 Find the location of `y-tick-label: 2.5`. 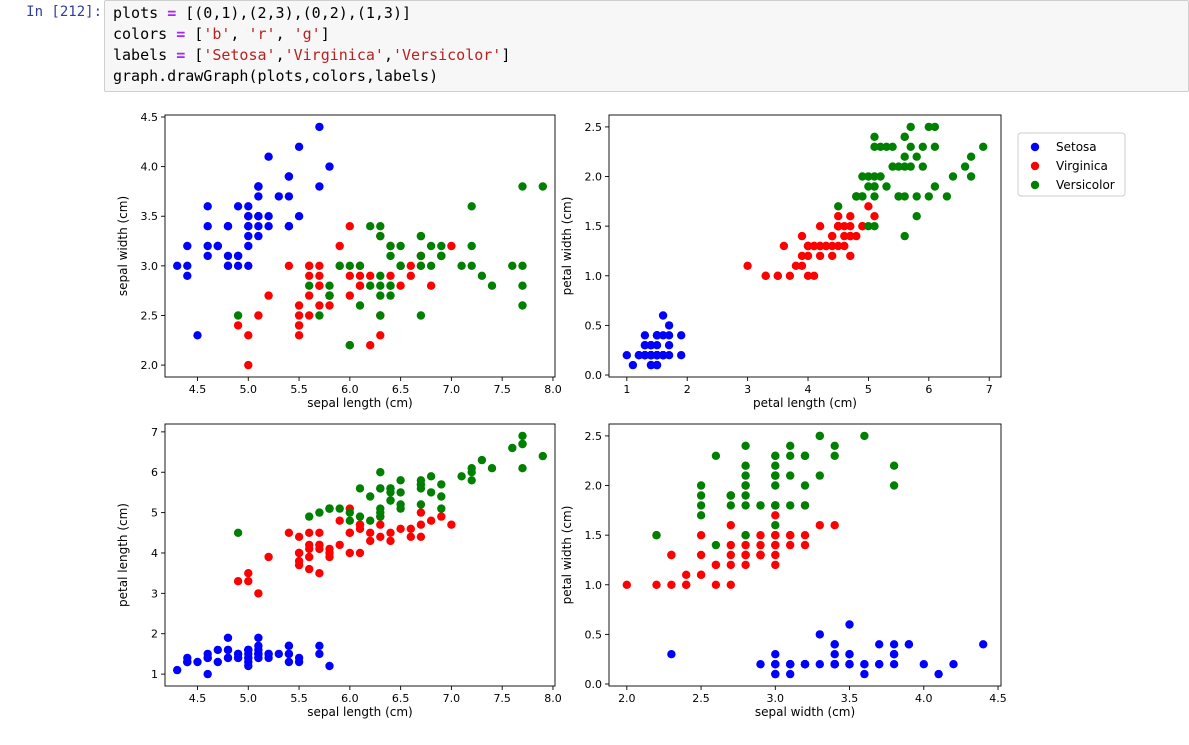

y-tick-label: 2.5 is located at coordinates (594, 127).